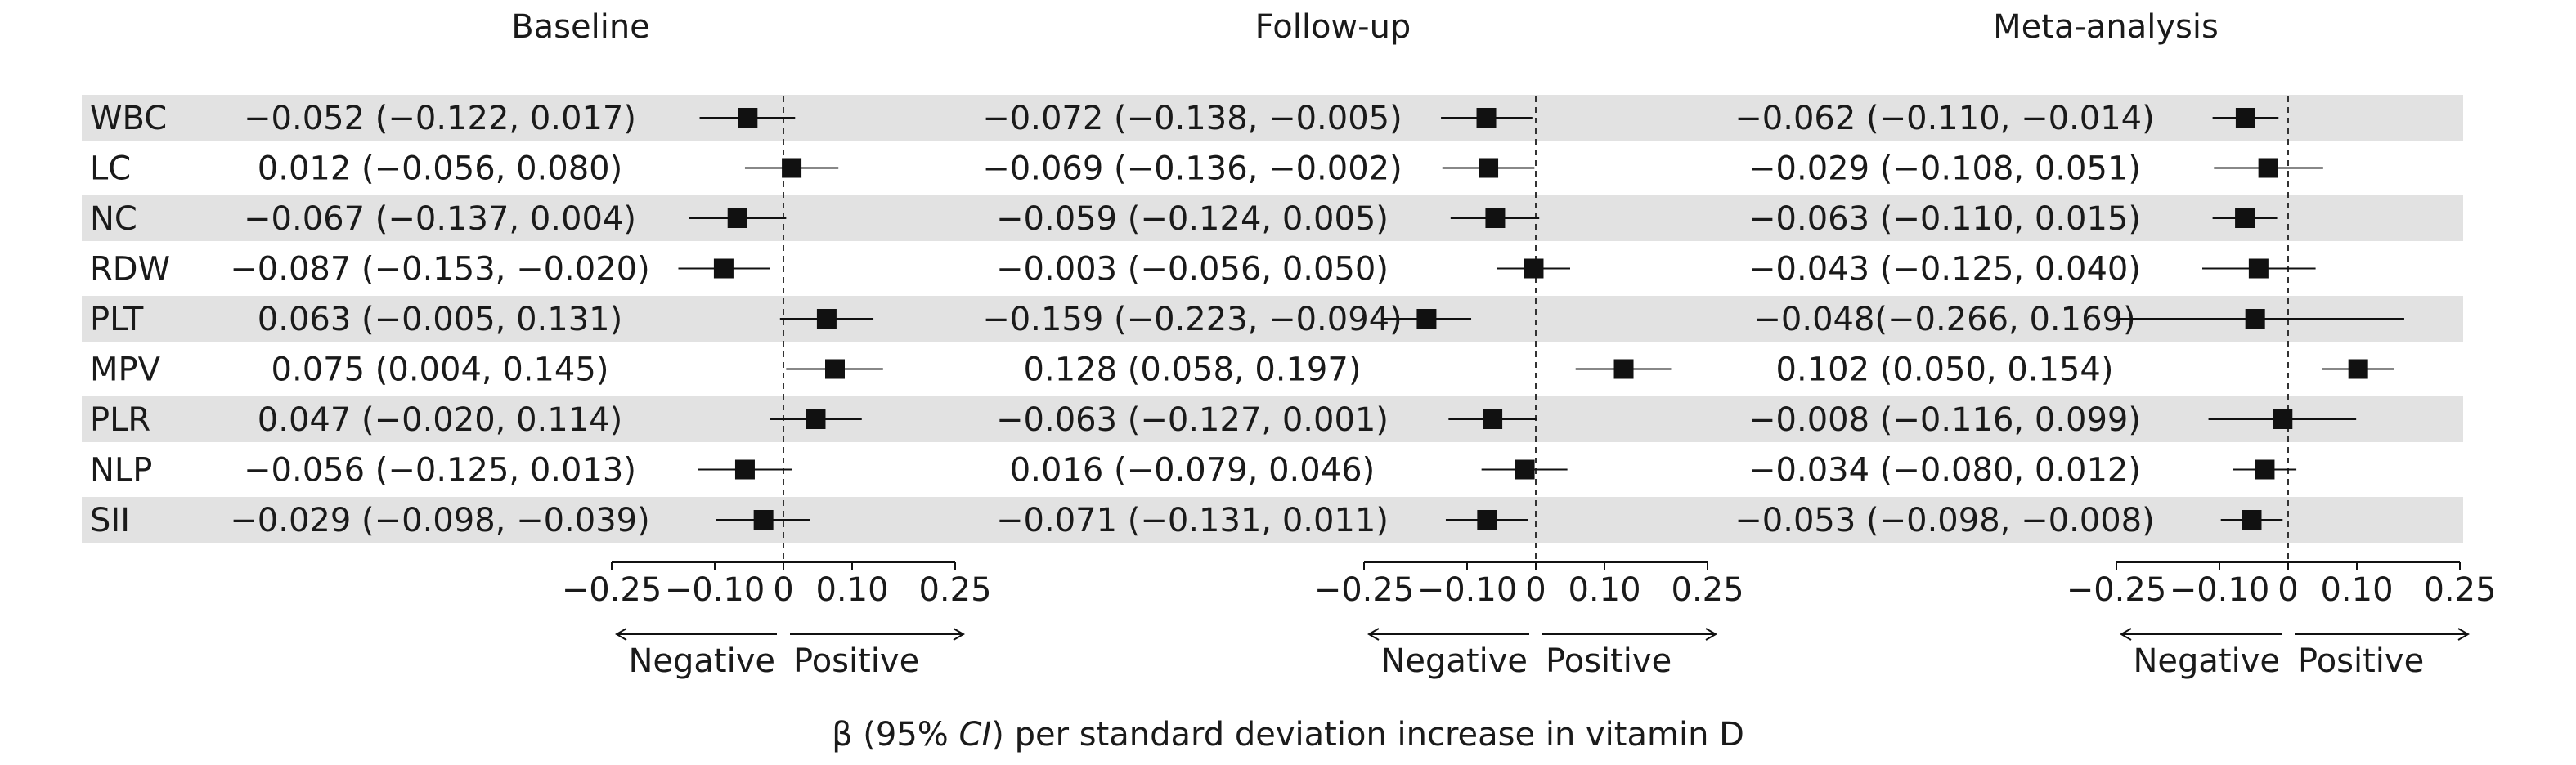 This screenshot has height=765, width=2576. I want to click on estimate-label: −0.056 (−0.125, 0.013), so click(440, 471).